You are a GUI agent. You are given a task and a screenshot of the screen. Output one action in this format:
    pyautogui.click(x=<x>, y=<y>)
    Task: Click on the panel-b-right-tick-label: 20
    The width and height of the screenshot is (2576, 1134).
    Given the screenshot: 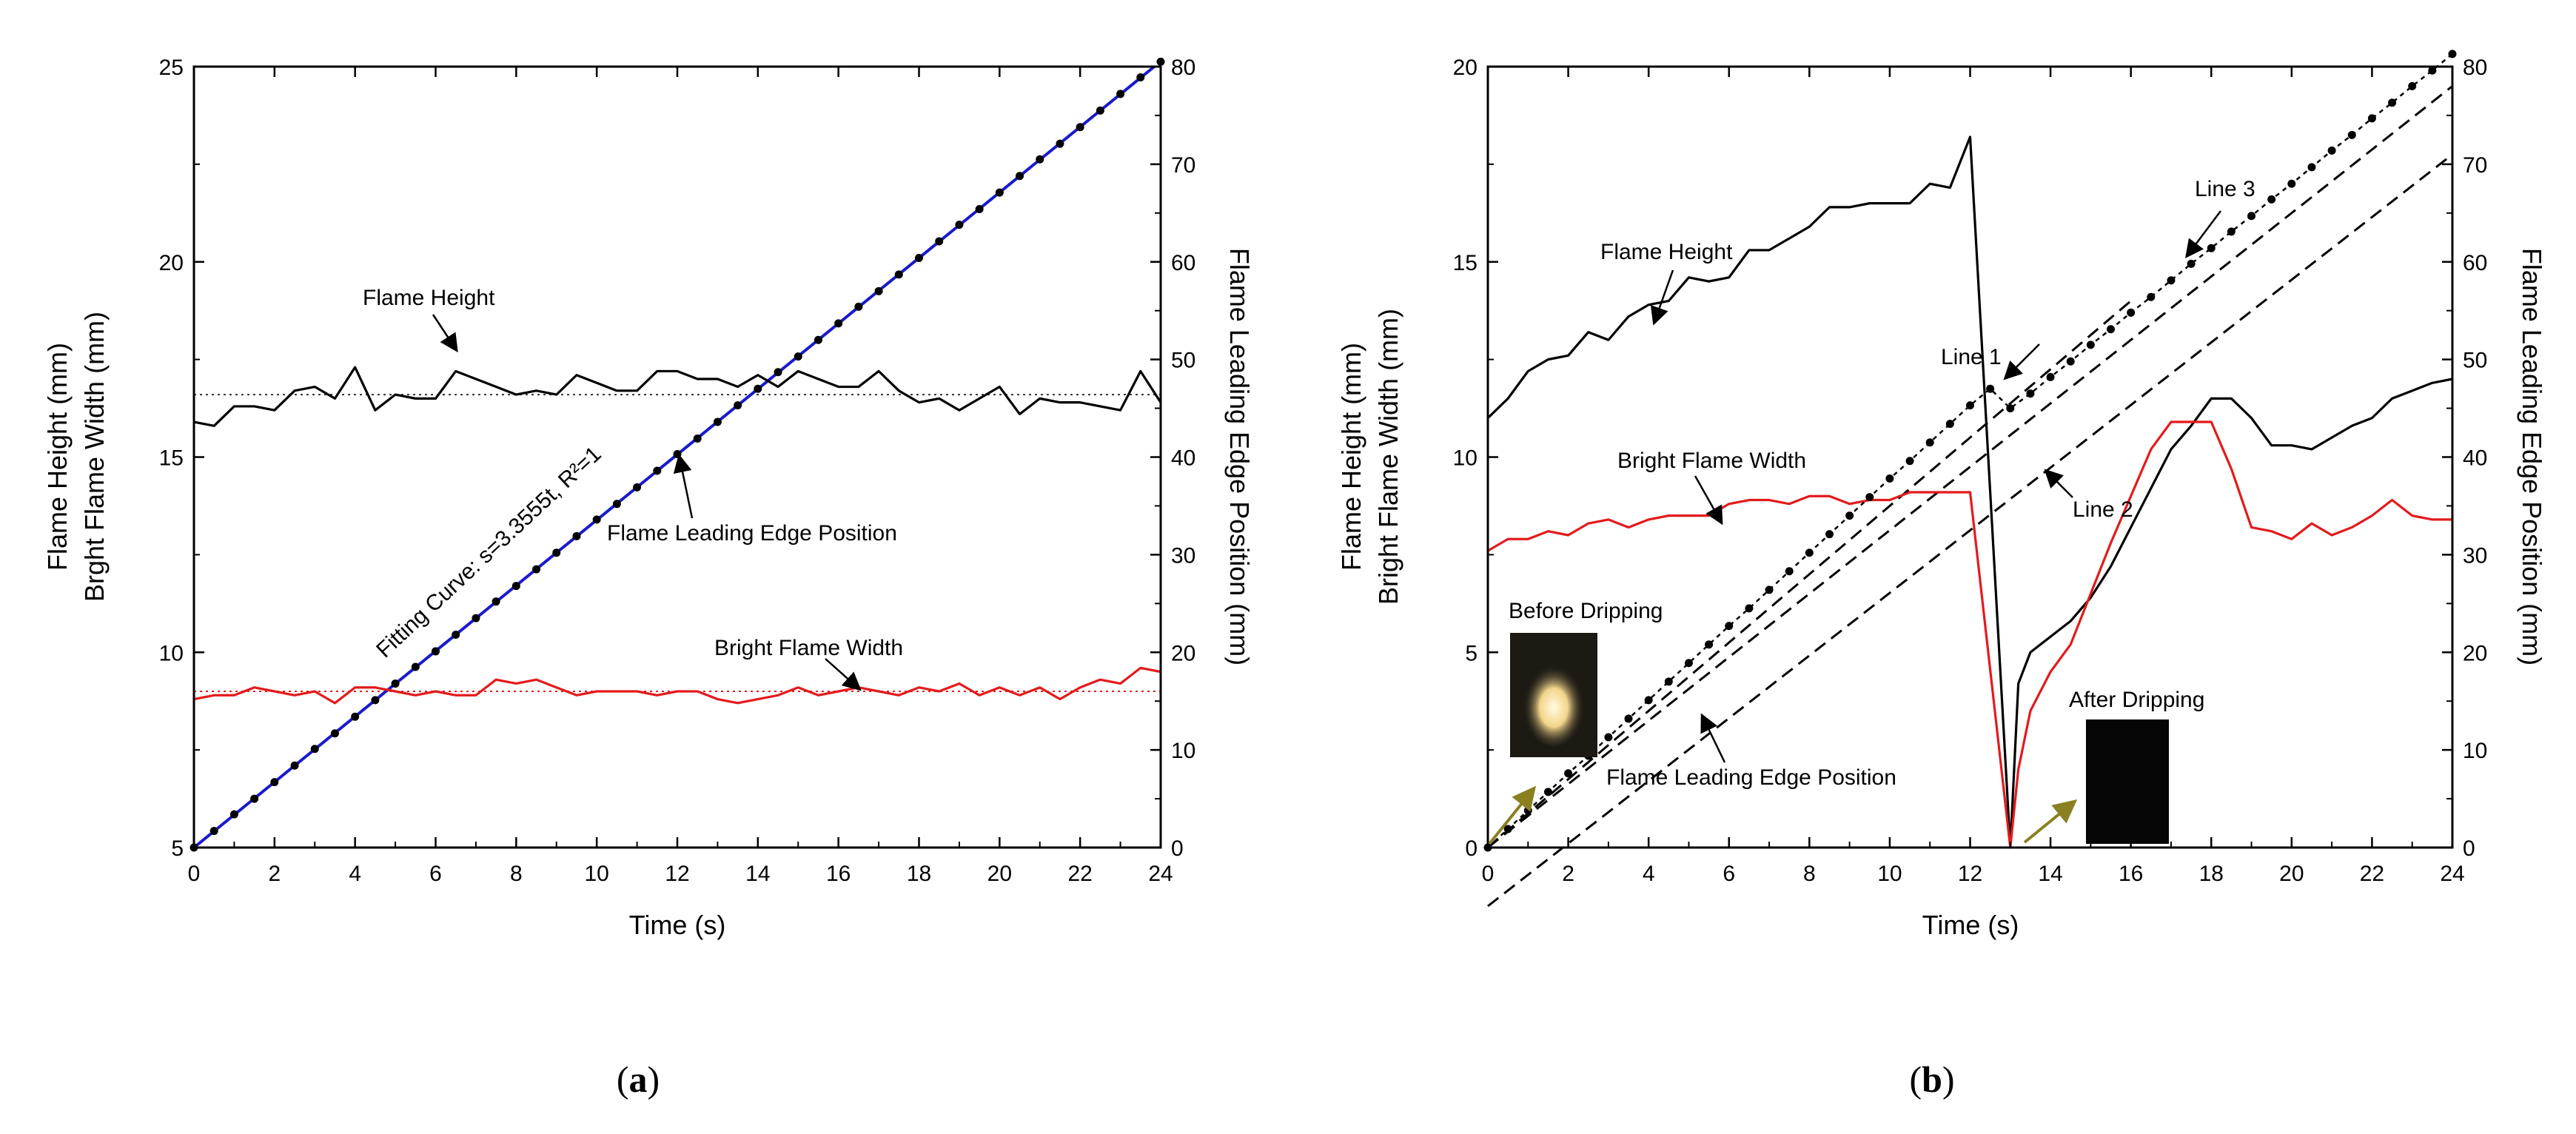 What is the action you would take?
    pyautogui.click(x=2475, y=653)
    